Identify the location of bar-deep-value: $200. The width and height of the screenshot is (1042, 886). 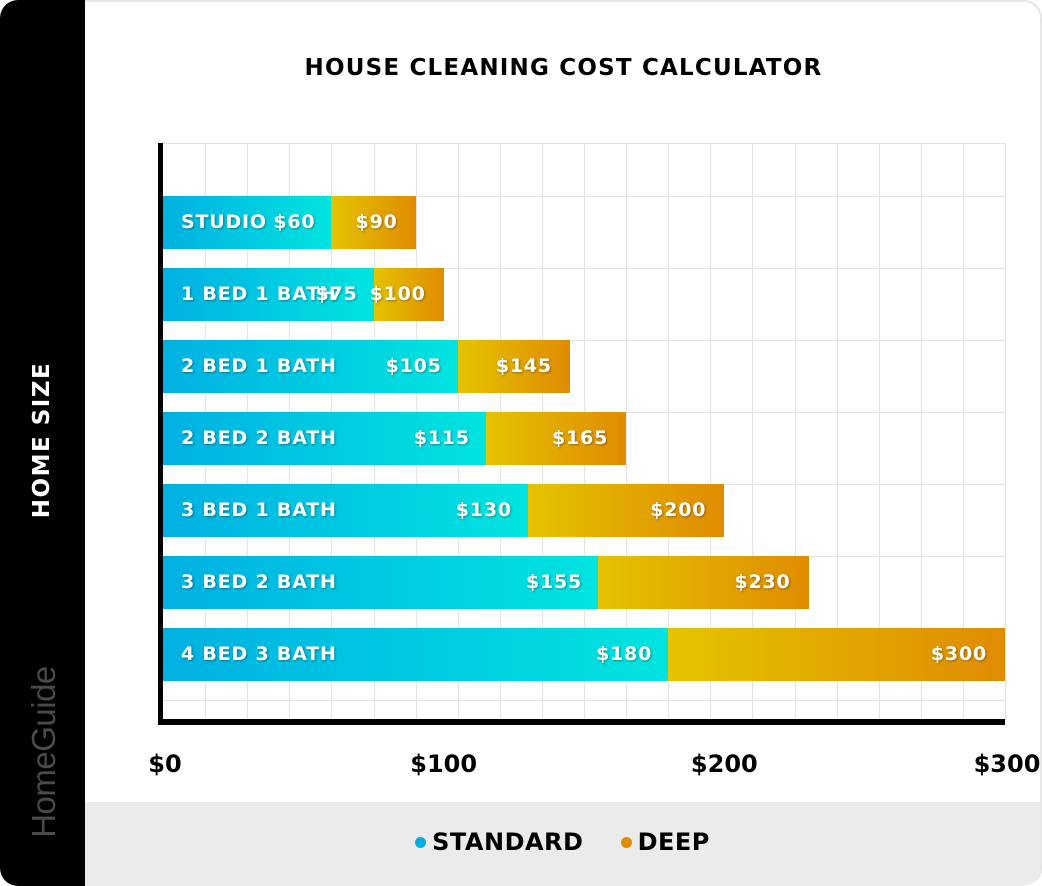
(678, 510).